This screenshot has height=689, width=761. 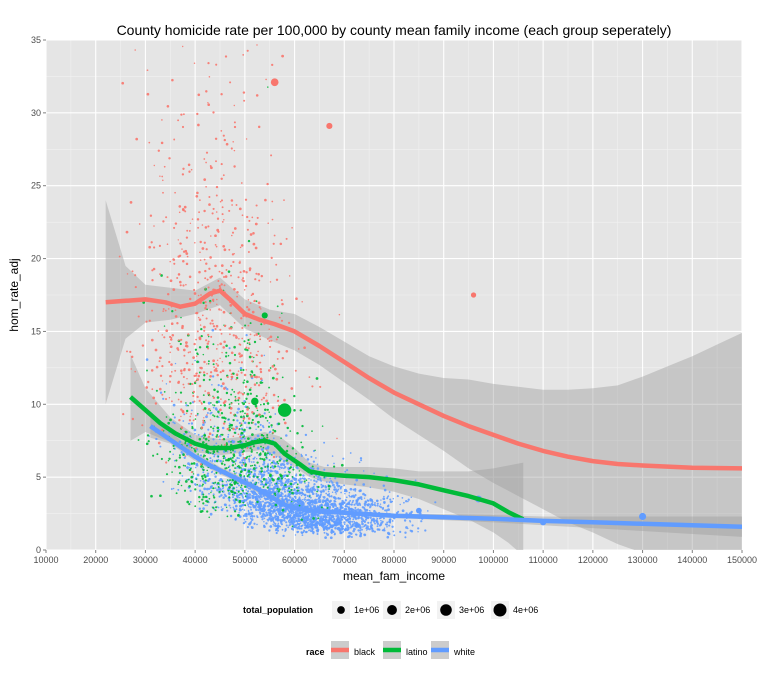 What do you see at coordinates (392, 610) in the screenshot?
I see `size-legend-dot` at bounding box center [392, 610].